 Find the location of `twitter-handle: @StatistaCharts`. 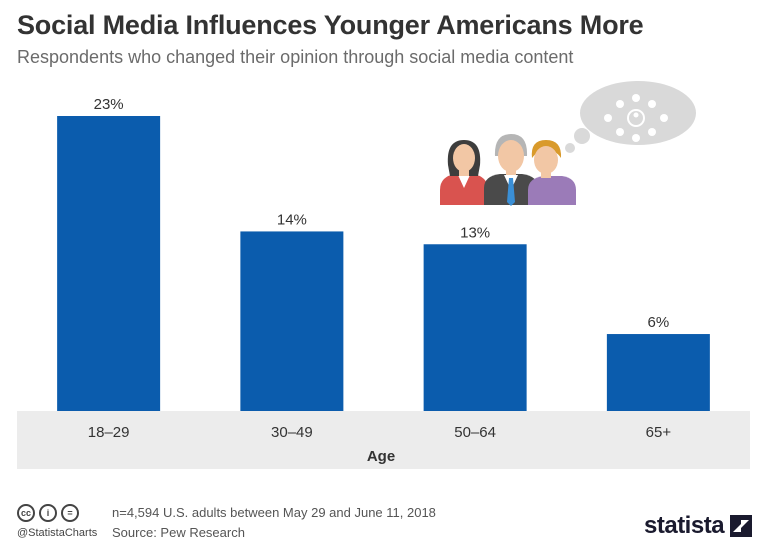

twitter-handle: @StatistaCharts is located at coordinates (57, 533).